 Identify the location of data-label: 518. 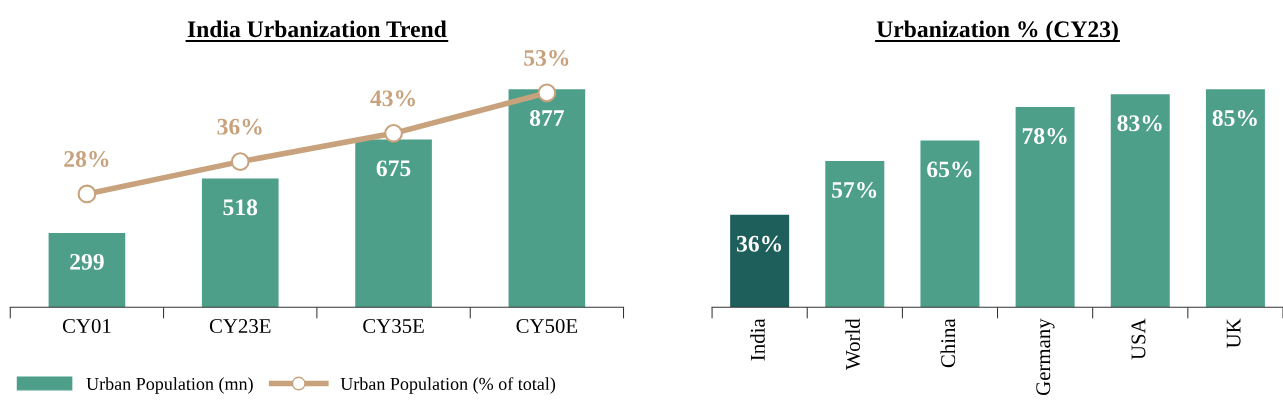
(240, 207).